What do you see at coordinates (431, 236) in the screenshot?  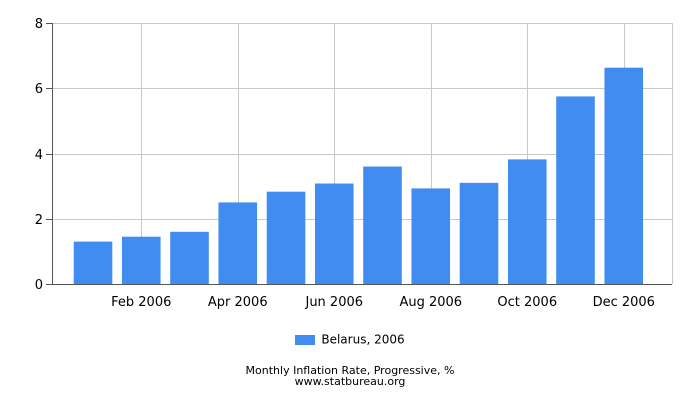 I see `bar-aug-2006` at bounding box center [431, 236].